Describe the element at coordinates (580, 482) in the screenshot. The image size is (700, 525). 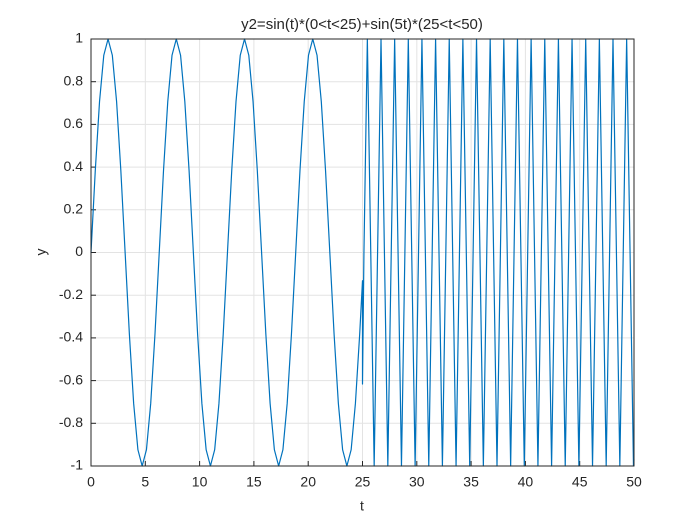
I see `x-tick-label: 45` at that location.